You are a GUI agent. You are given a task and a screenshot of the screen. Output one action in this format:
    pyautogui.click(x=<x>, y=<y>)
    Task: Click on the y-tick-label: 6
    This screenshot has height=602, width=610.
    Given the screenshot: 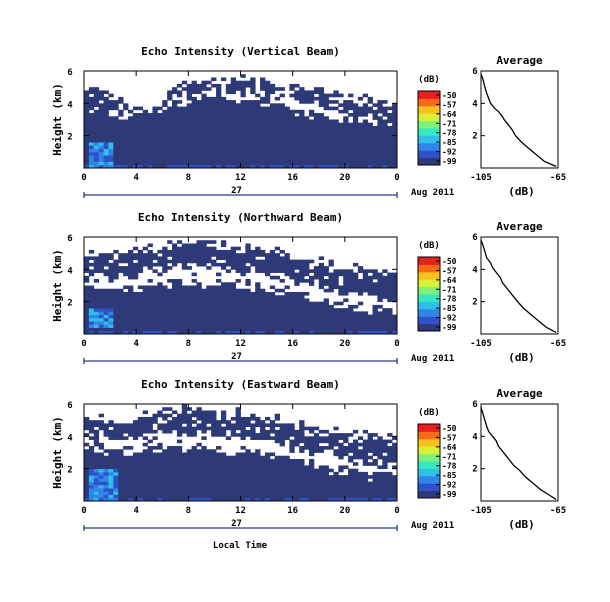 What is the action you would take?
    pyautogui.click(x=69, y=73)
    